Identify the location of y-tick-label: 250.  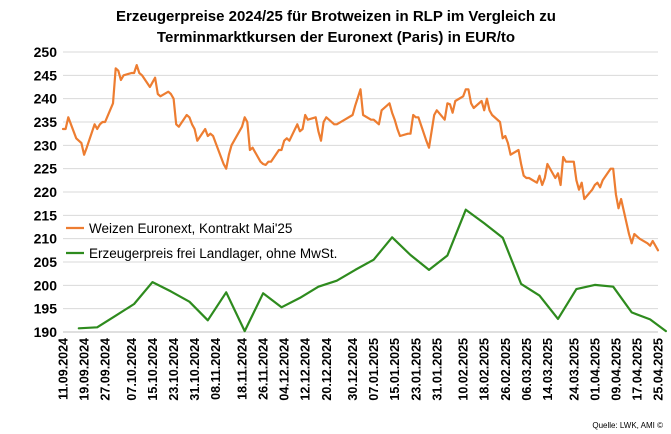
(46, 52).